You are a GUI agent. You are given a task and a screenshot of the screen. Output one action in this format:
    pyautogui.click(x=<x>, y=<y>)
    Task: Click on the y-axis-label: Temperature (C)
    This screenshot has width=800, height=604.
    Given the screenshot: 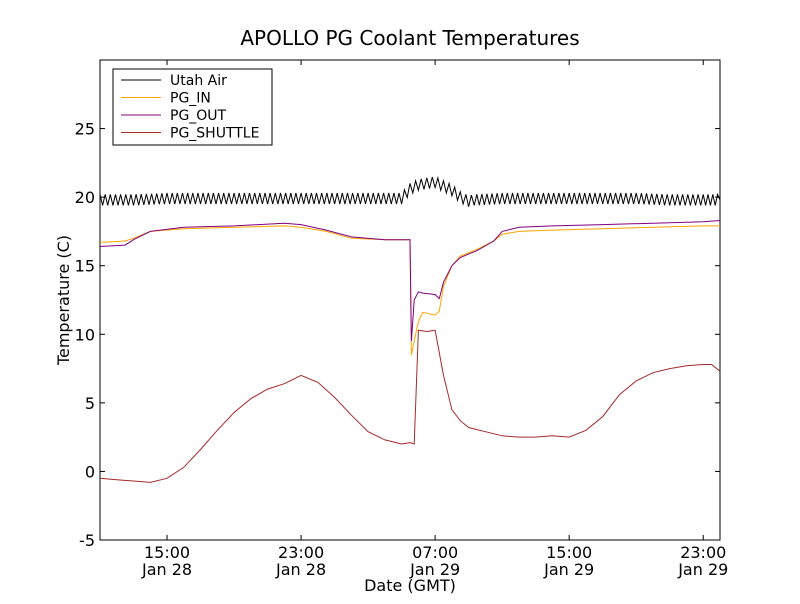 What is the action you would take?
    pyautogui.click(x=63, y=300)
    